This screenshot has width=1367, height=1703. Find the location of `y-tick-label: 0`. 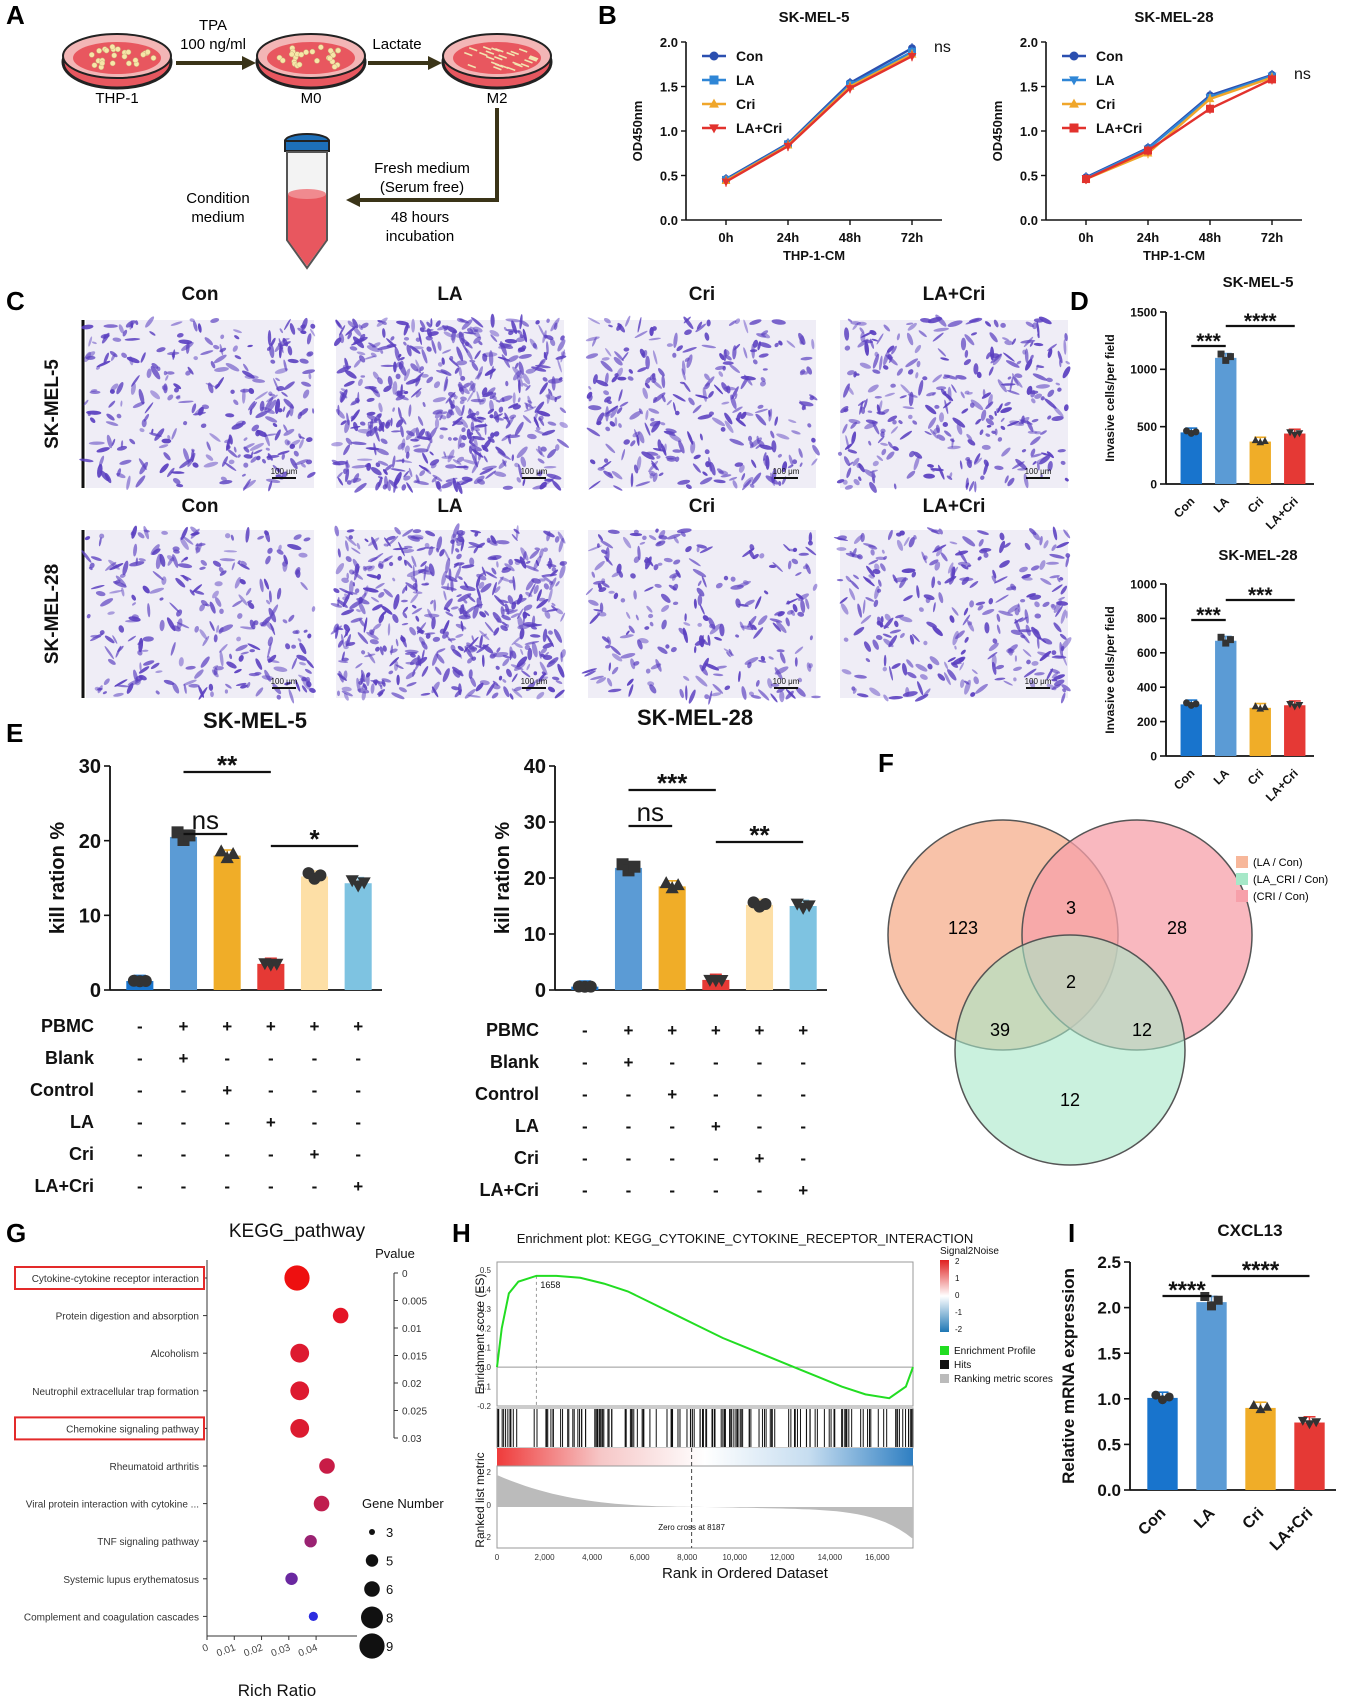

y-tick-label: 0 is located at coordinates (95, 991).